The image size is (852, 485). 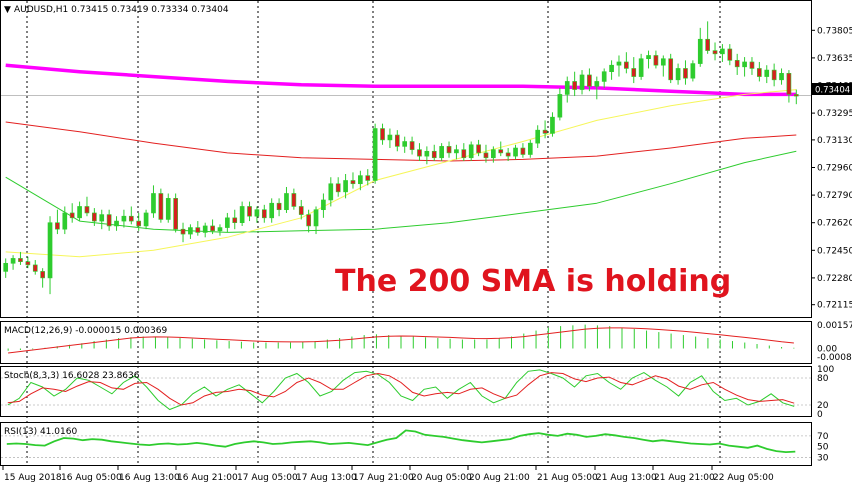 What do you see at coordinates (834, 141) in the screenshot?
I see `price-tick-label-4: 0.73130` at bounding box center [834, 141].